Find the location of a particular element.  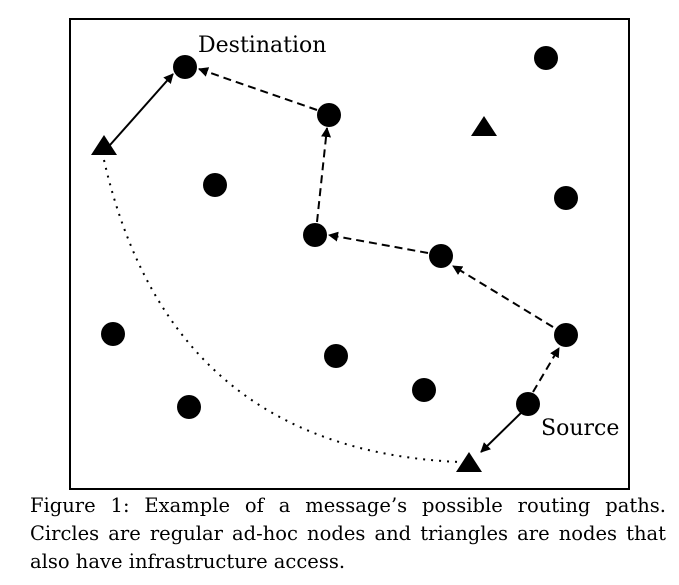

node-destination is located at coordinates (185, 67).